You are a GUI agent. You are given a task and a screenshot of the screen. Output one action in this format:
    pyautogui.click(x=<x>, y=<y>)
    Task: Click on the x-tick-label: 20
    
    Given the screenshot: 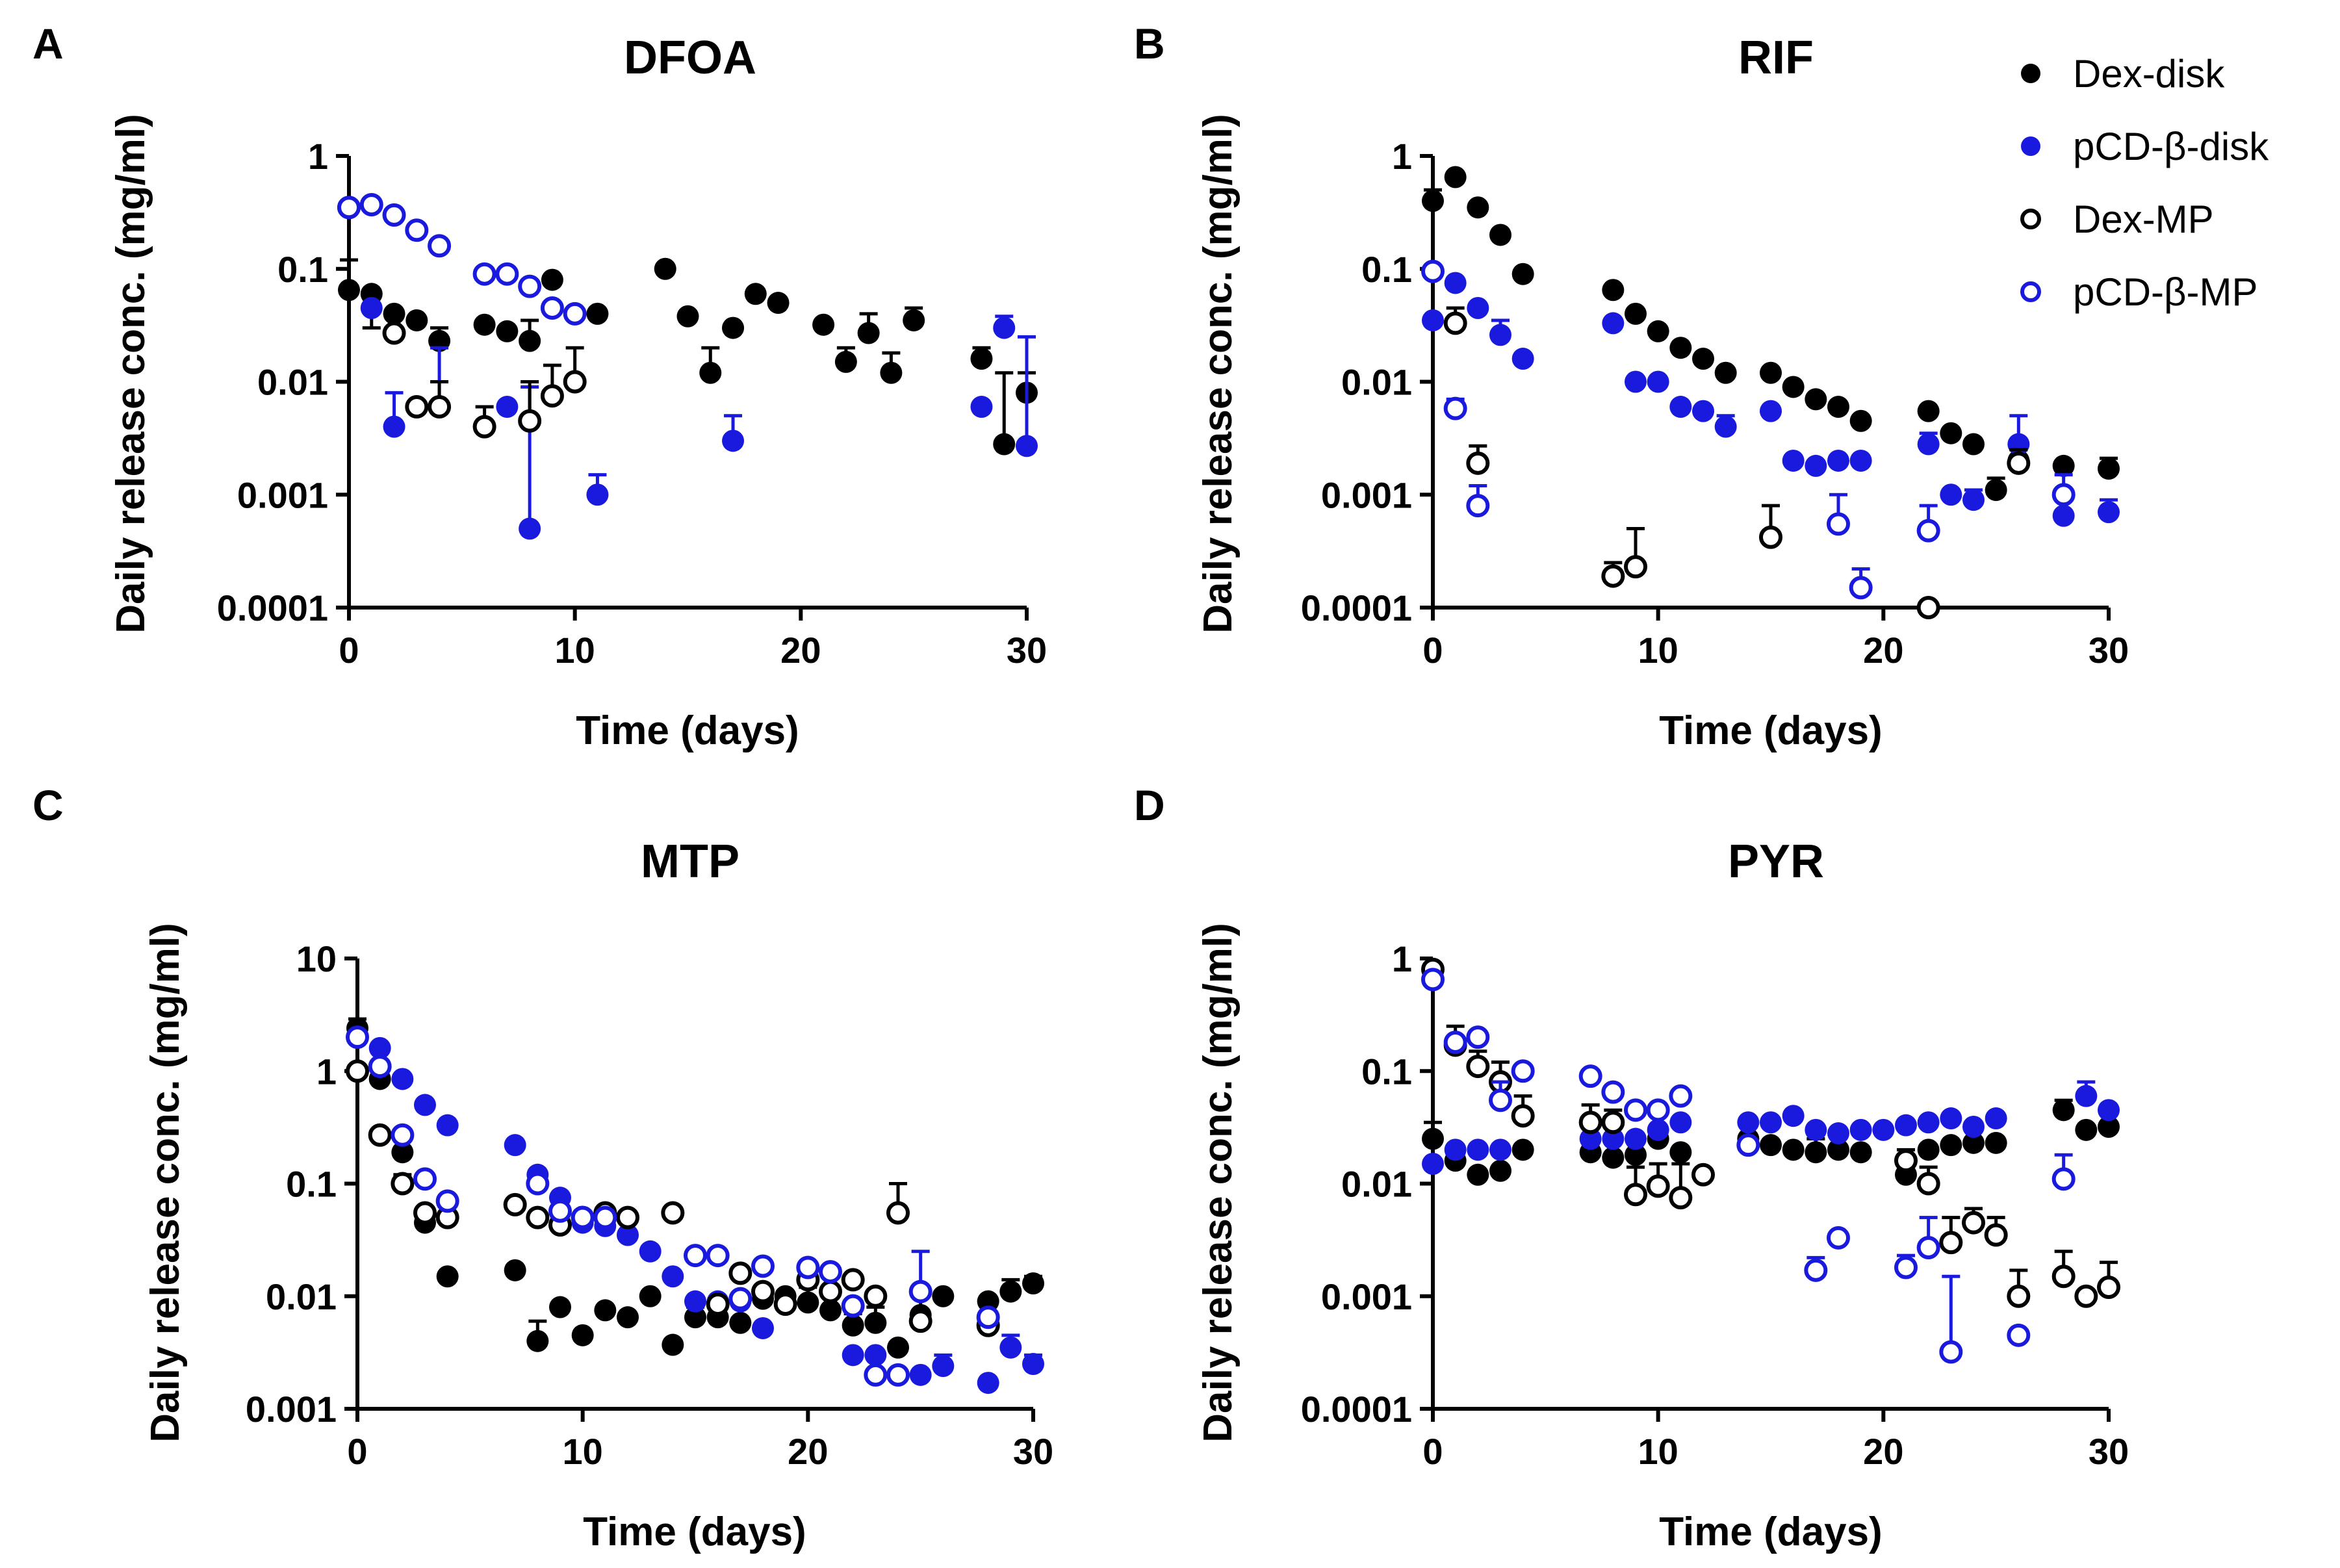 What is the action you would take?
    pyautogui.click(x=808, y=1451)
    